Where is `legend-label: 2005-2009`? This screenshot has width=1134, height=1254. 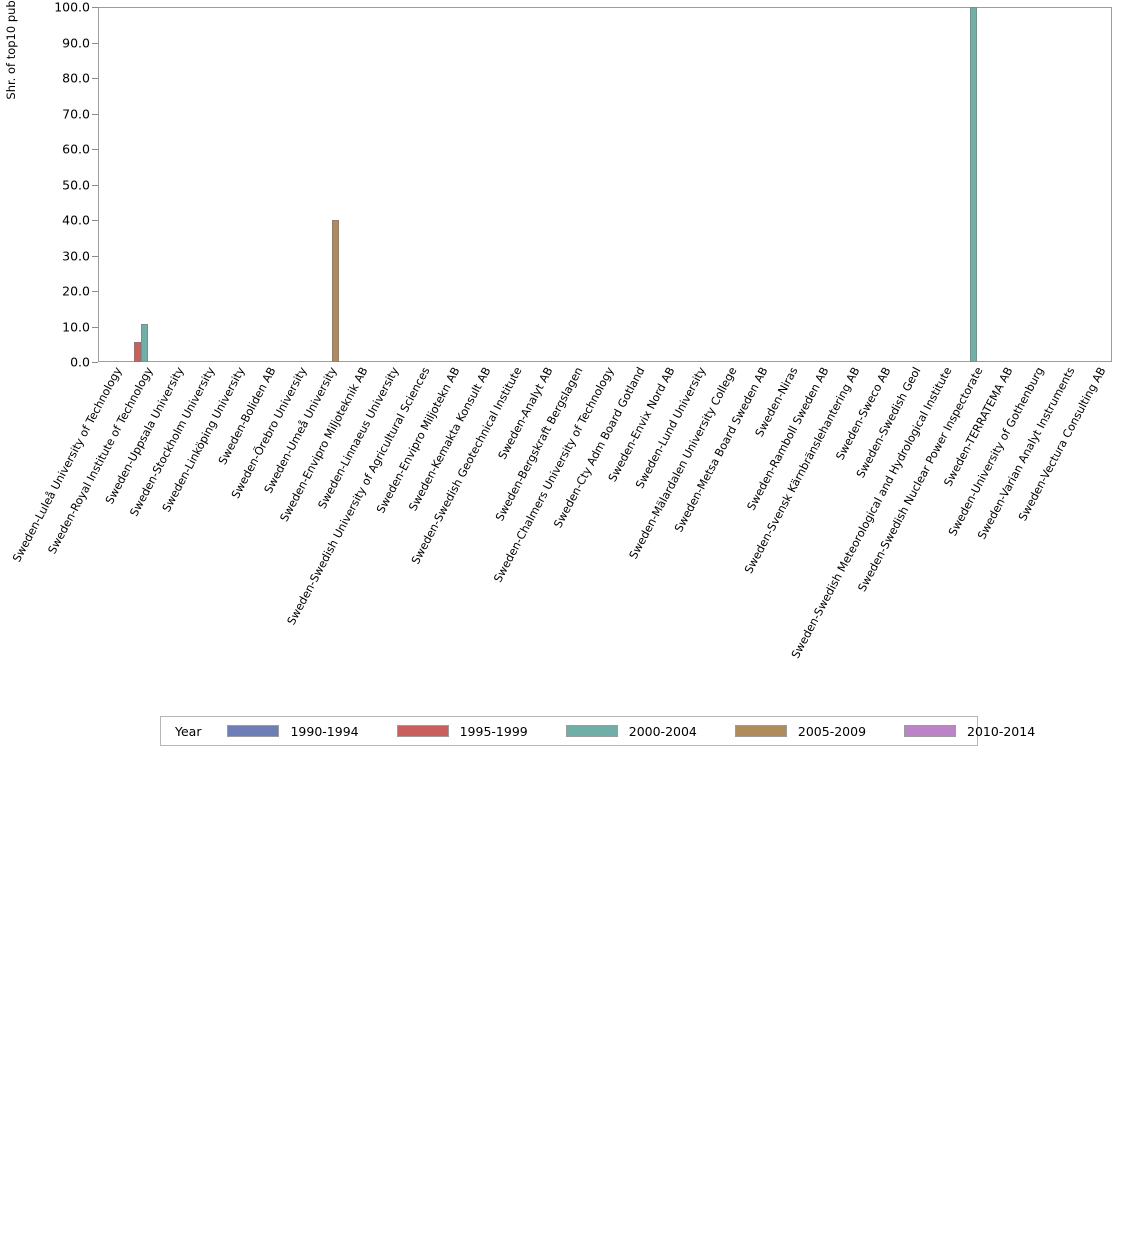 legend-label: 2005-2009 is located at coordinates (832, 731).